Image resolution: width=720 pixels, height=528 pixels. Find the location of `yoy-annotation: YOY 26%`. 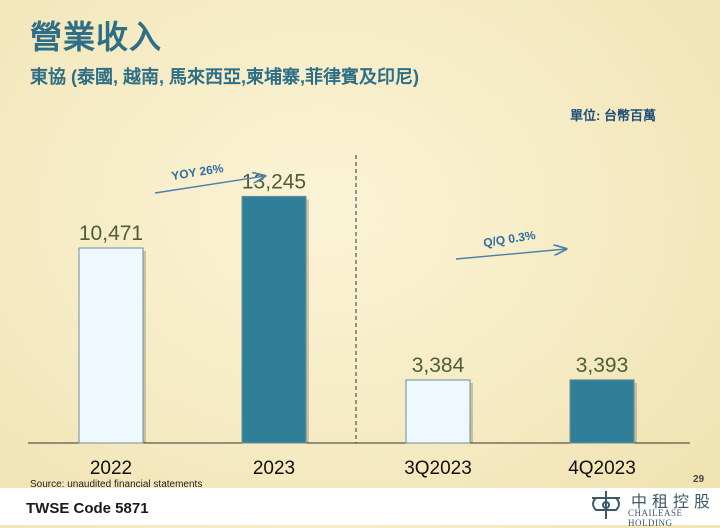

yoy-annotation: YOY 26% is located at coordinates (197, 172).